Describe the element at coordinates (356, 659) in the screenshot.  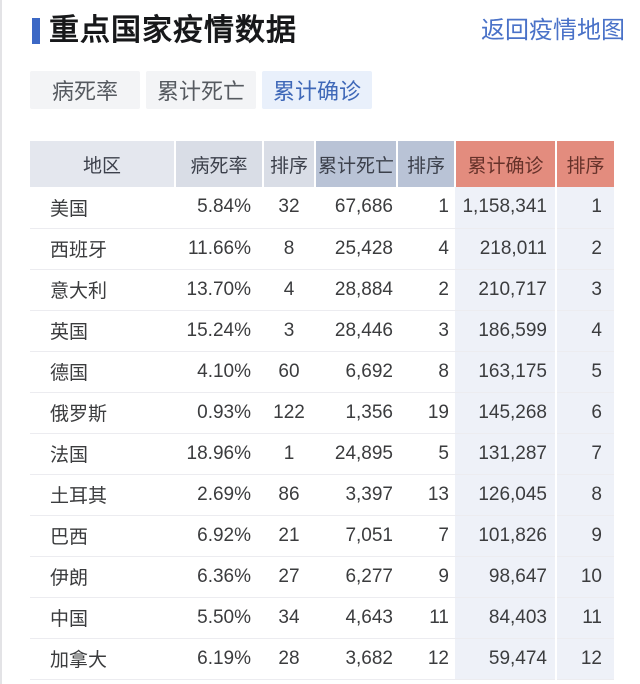
I see `deaths-cell: 3,682` at that location.